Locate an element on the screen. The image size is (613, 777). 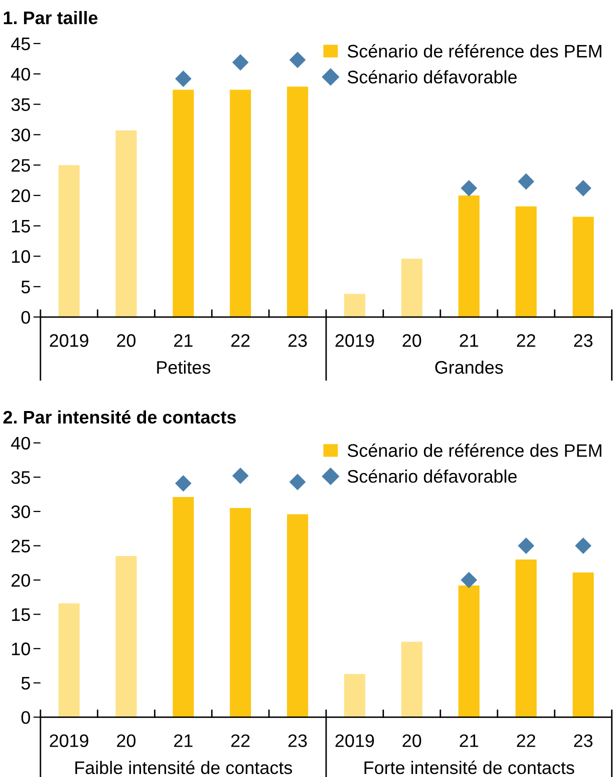
text: Petites is located at coordinates (183, 367).